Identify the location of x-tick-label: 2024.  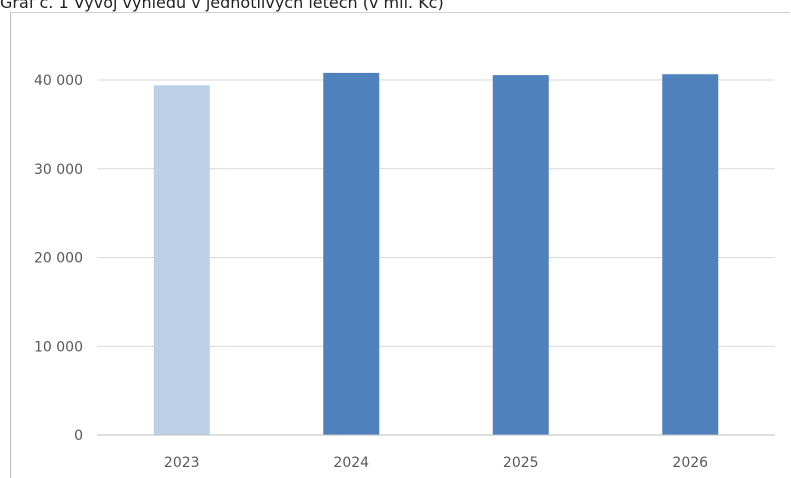
(351, 463).